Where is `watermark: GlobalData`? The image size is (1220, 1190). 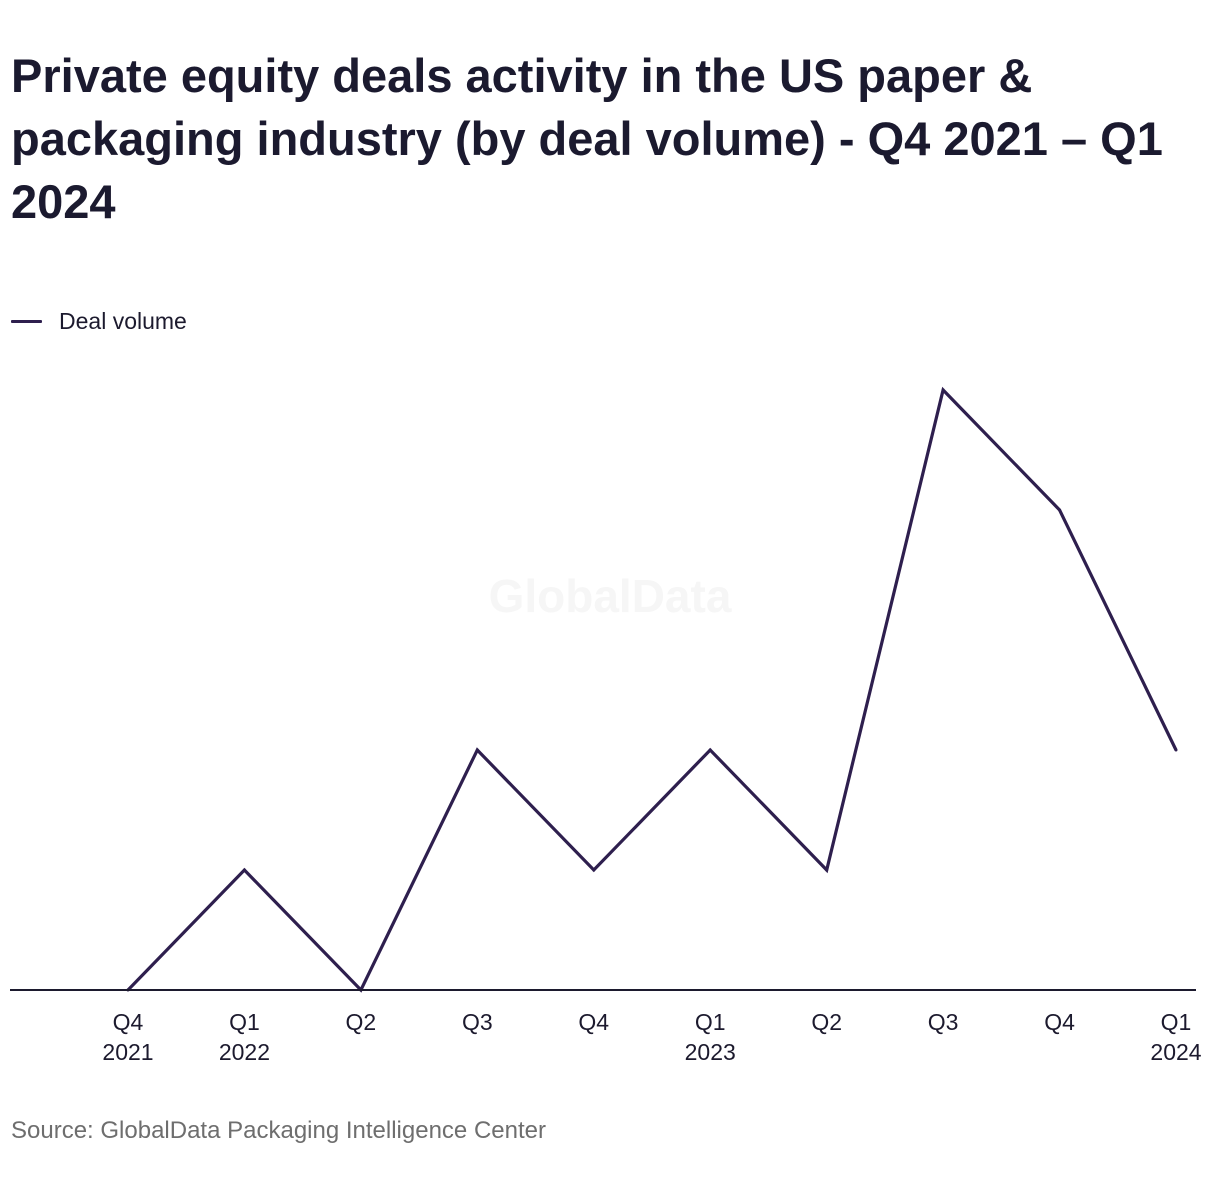
watermark: GlobalData is located at coordinates (610, 596).